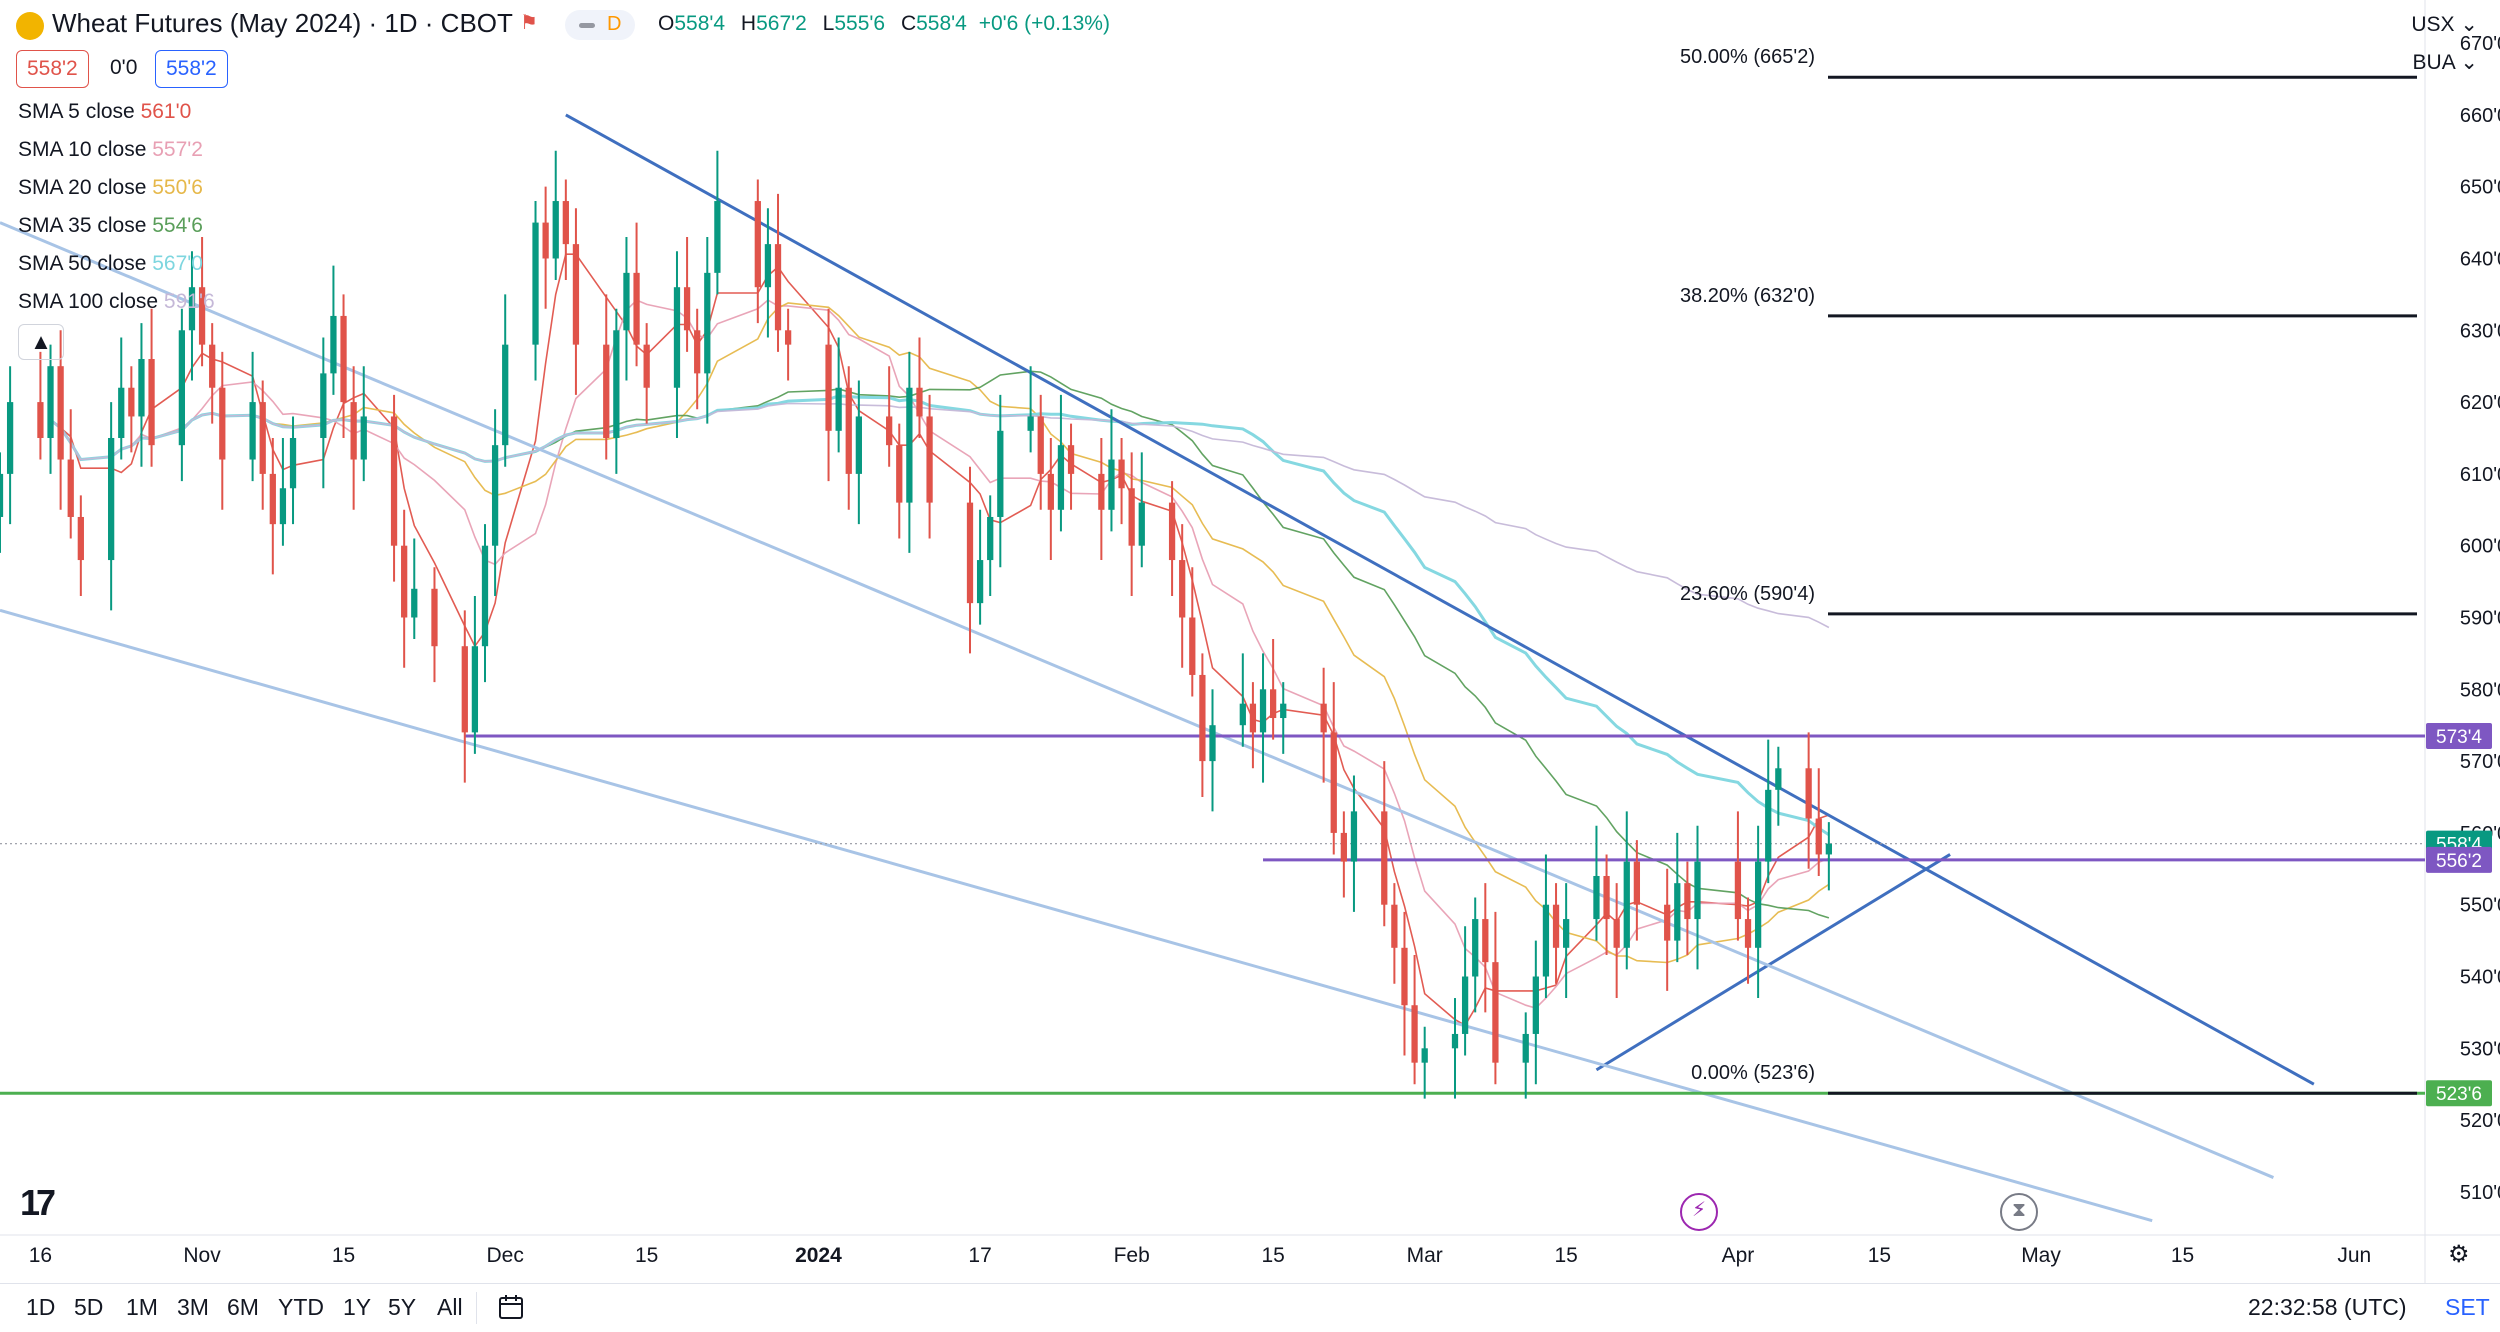  I want to click on x-tick-label: May, so click(2041, 1255).